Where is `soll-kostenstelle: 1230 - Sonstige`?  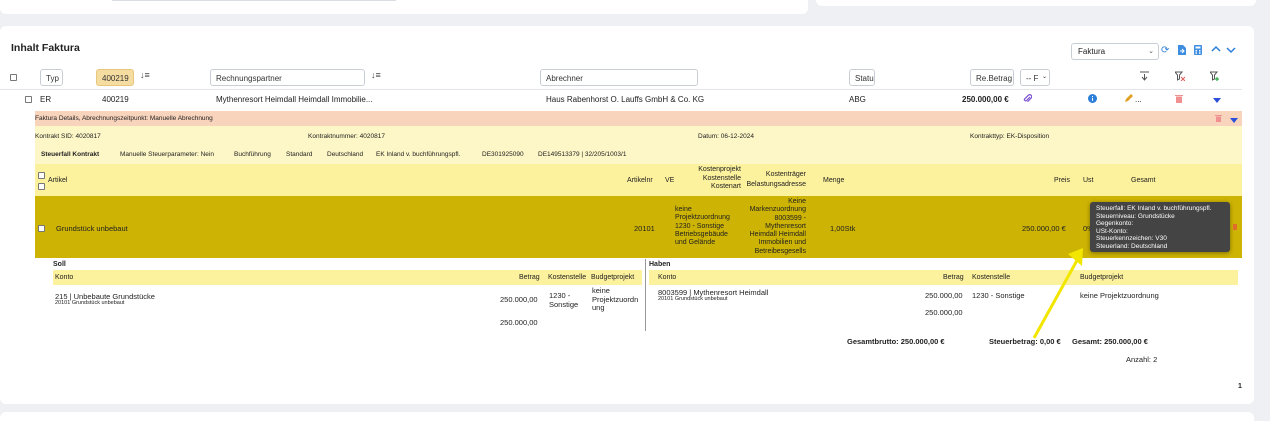
soll-kostenstelle: 1230 - Sonstige is located at coordinates (564, 300).